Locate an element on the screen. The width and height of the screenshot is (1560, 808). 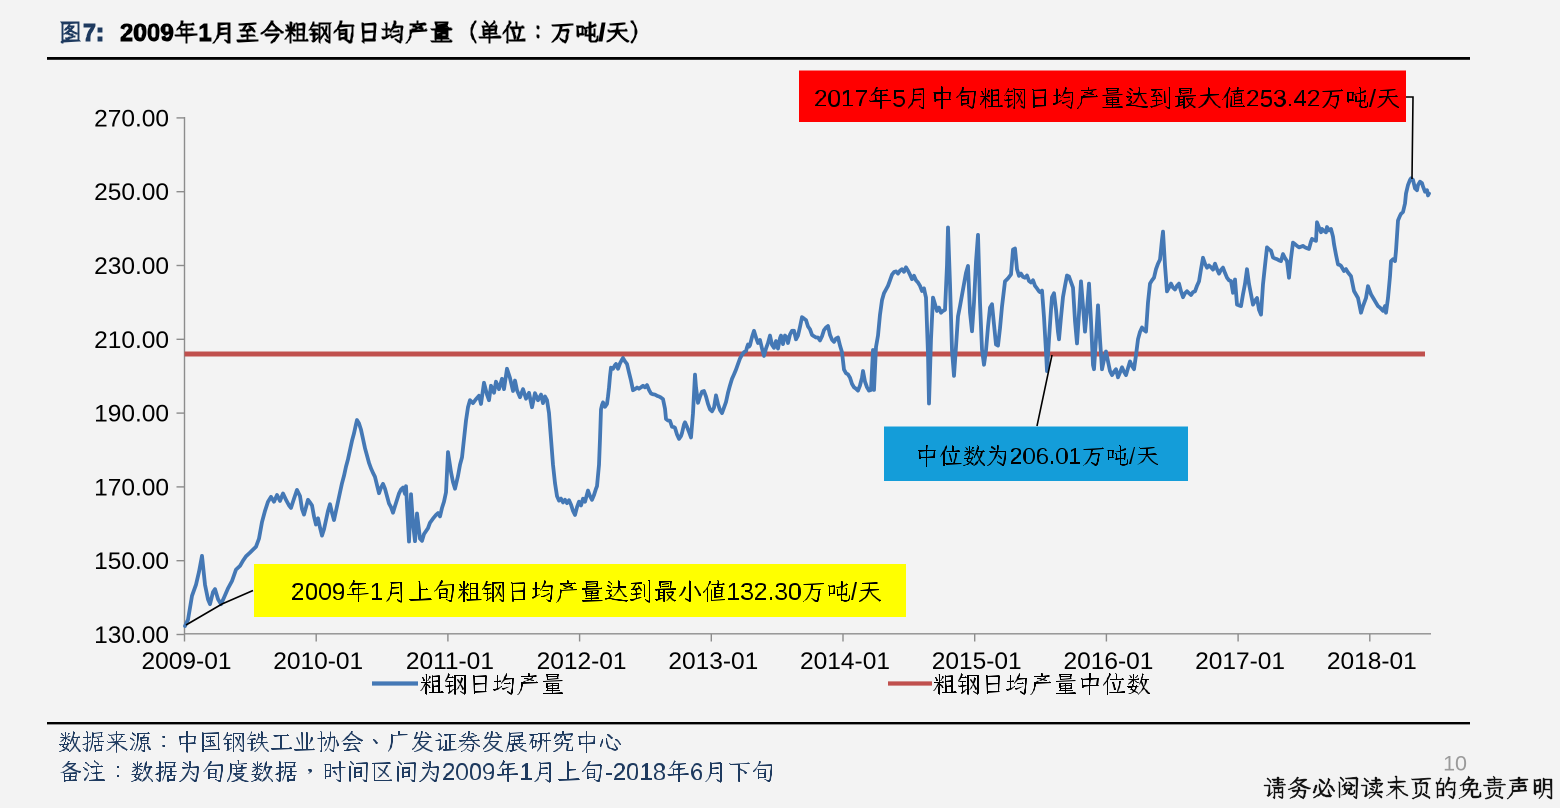
svg-text: 230.00 is located at coordinates (131, 266).